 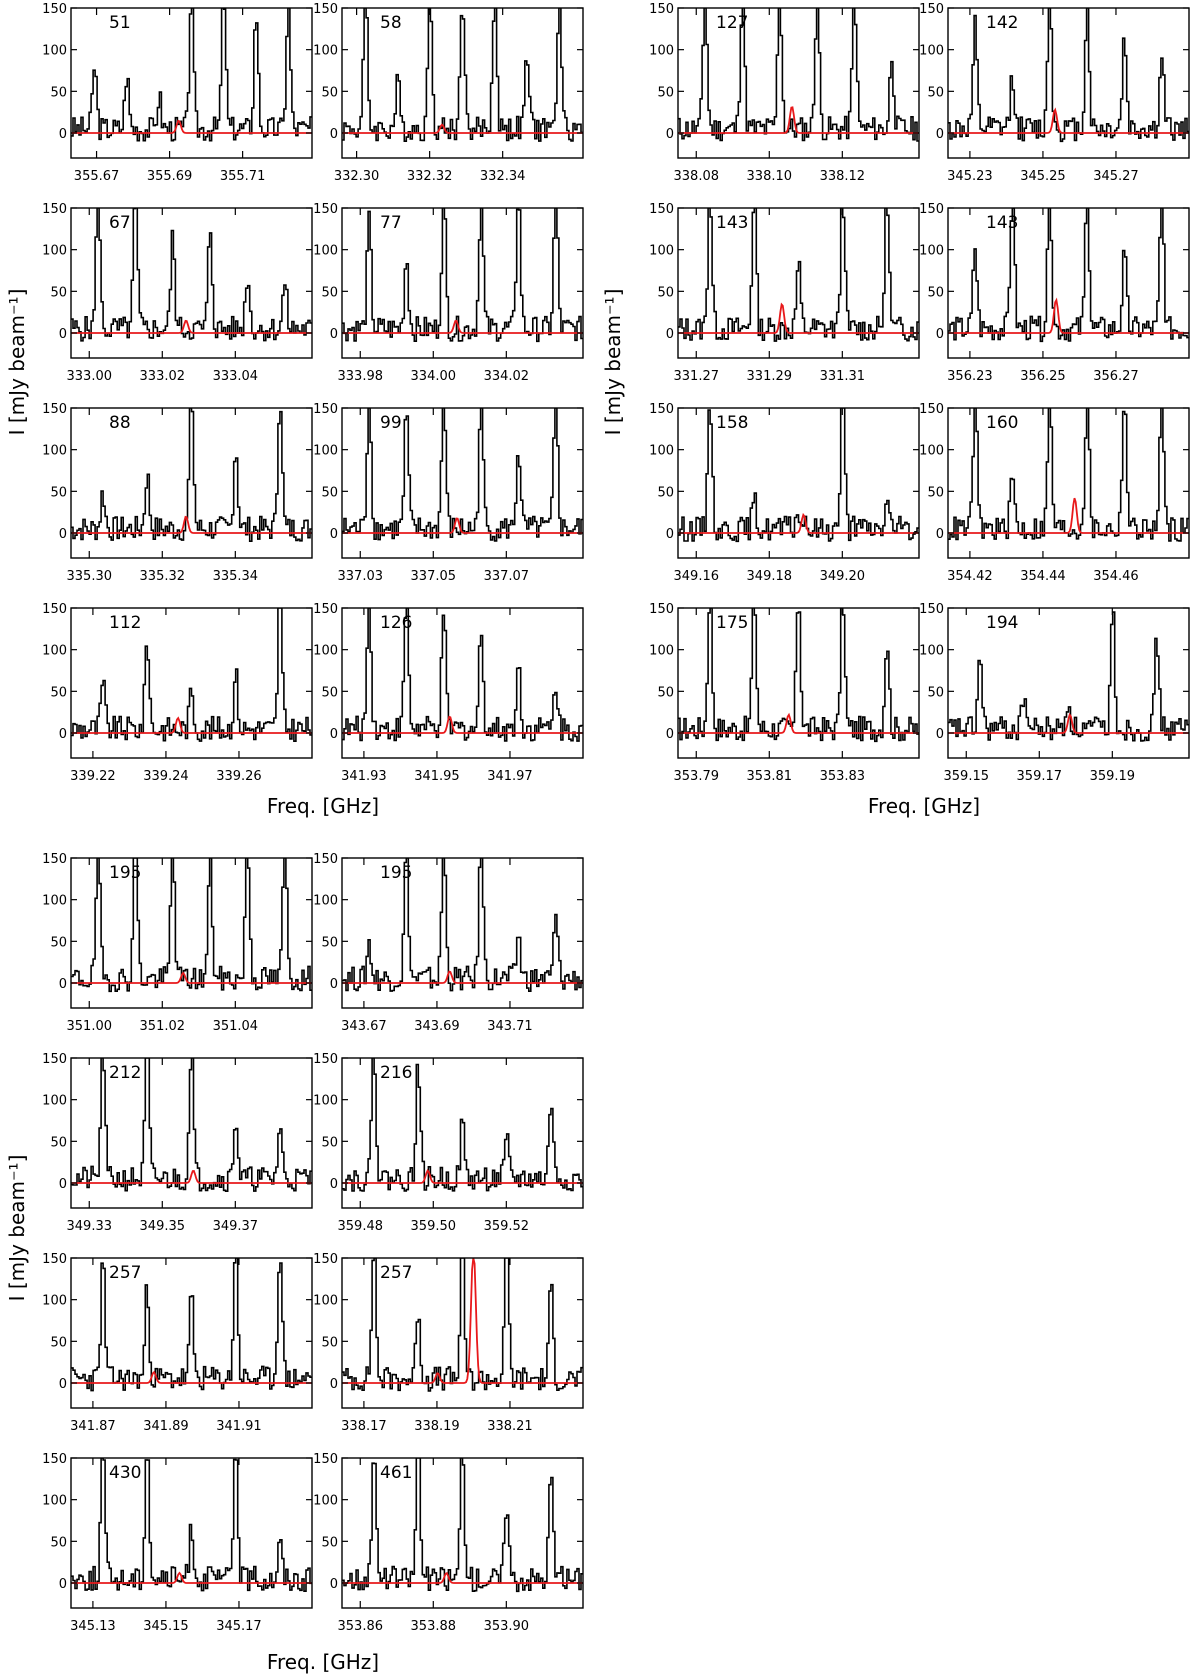 What do you see at coordinates (391, 423) in the screenshot?
I see `panel-label: 99` at bounding box center [391, 423].